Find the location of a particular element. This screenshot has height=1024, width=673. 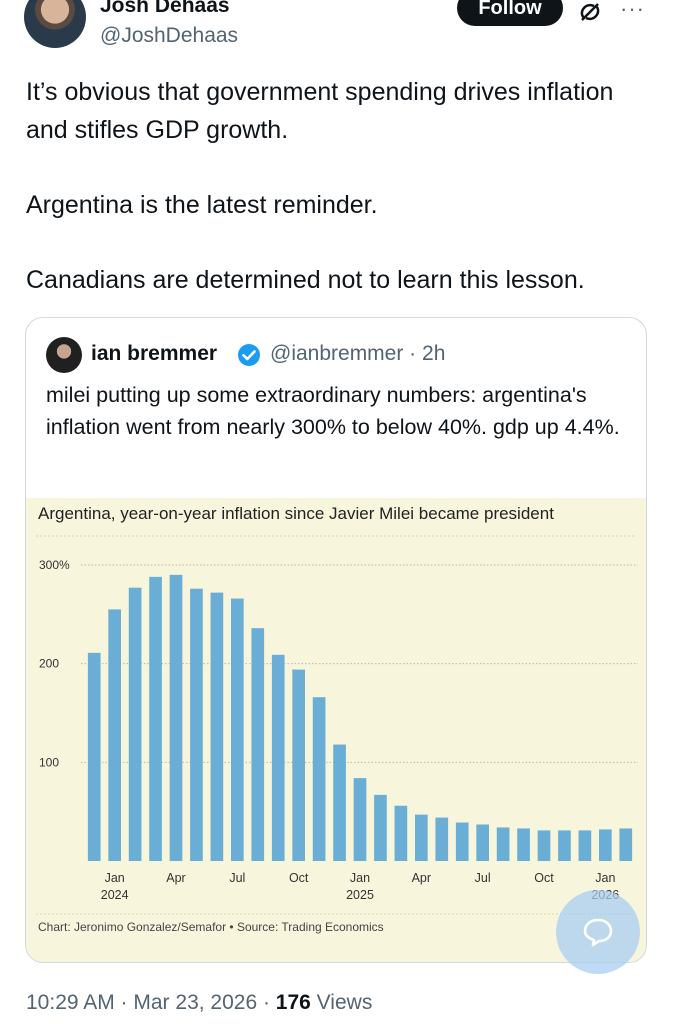

author-name: Josh Dehaas is located at coordinates (165, 8).